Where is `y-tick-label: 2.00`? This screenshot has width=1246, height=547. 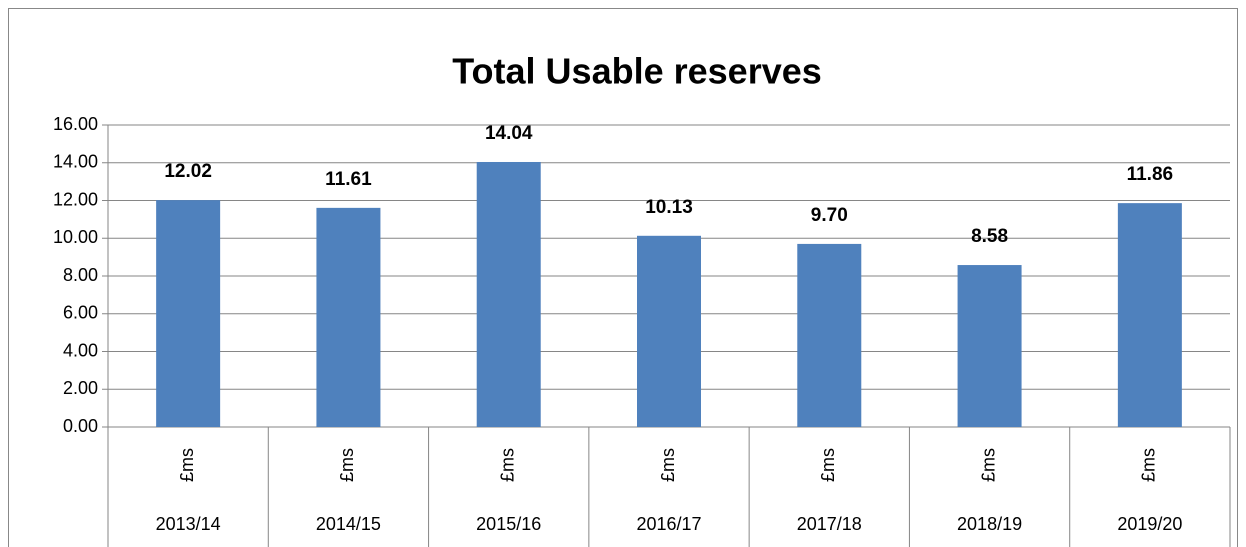
y-tick-label: 2.00 is located at coordinates (80, 388).